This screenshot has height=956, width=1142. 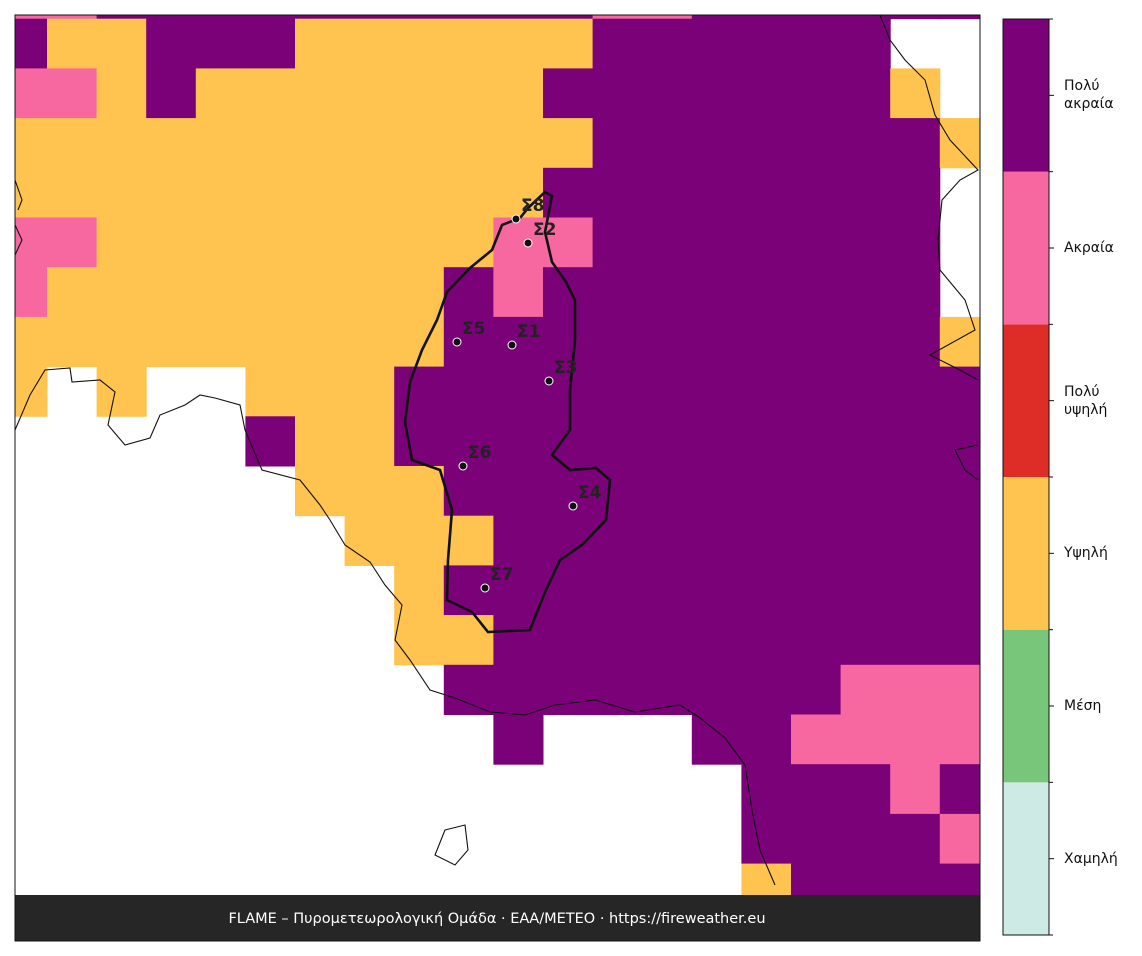 I want to click on station-label: Σ4, so click(x=590, y=493).